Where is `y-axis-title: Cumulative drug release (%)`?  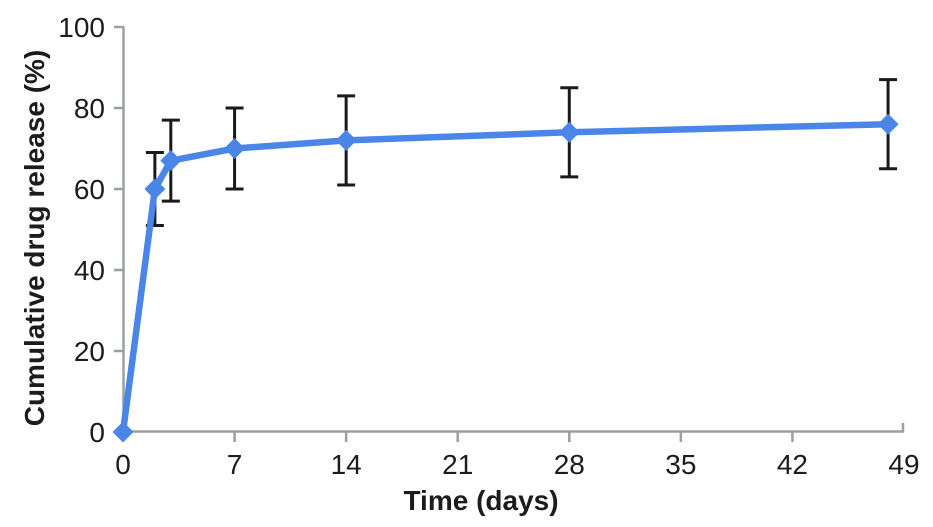
y-axis-title: Cumulative drug release (%) is located at coordinates (34, 238).